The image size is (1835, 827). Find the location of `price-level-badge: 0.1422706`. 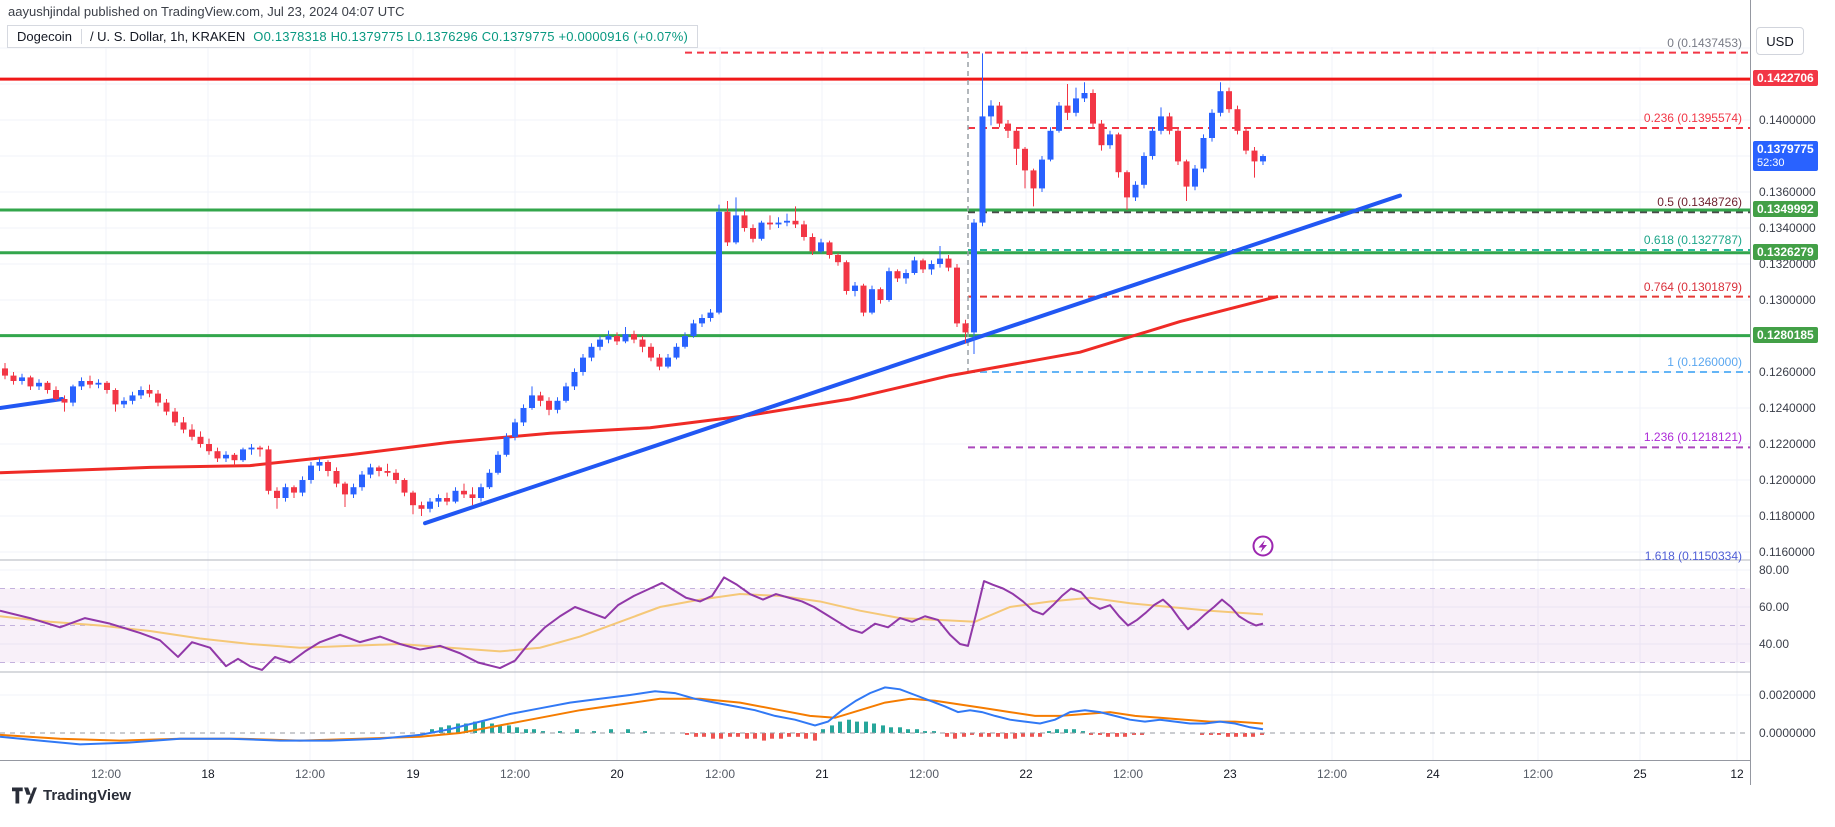

price-level-badge: 0.1422706 is located at coordinates (1785, 78).